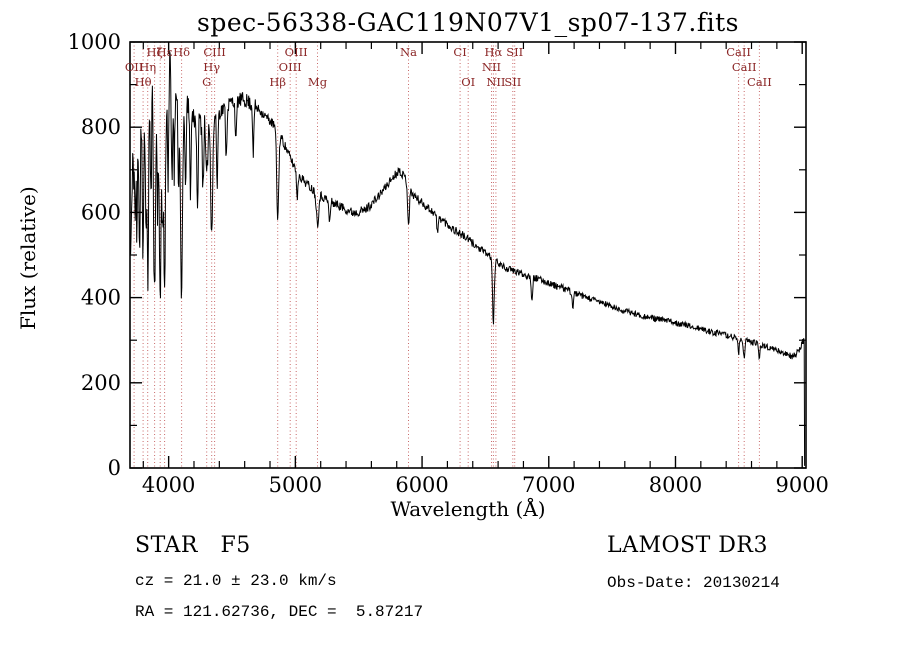 The height and width of the screenshot is (649, 900). Describe the element at coordinates (408, 52) in the screenshot. I see `svg-text: Na` at that location.